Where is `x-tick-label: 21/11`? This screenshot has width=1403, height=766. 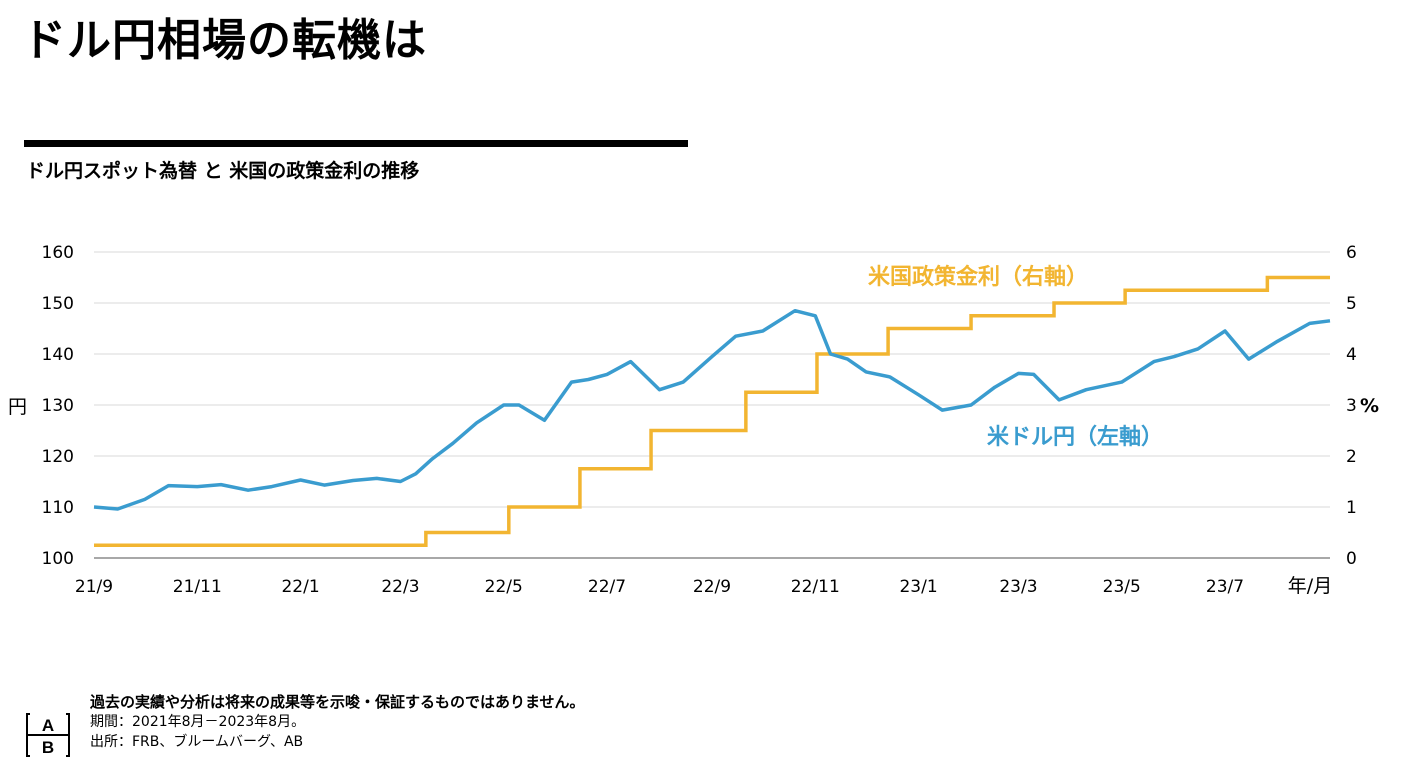 x-tick-label: 21/11 is located at coordinates (197, 587).